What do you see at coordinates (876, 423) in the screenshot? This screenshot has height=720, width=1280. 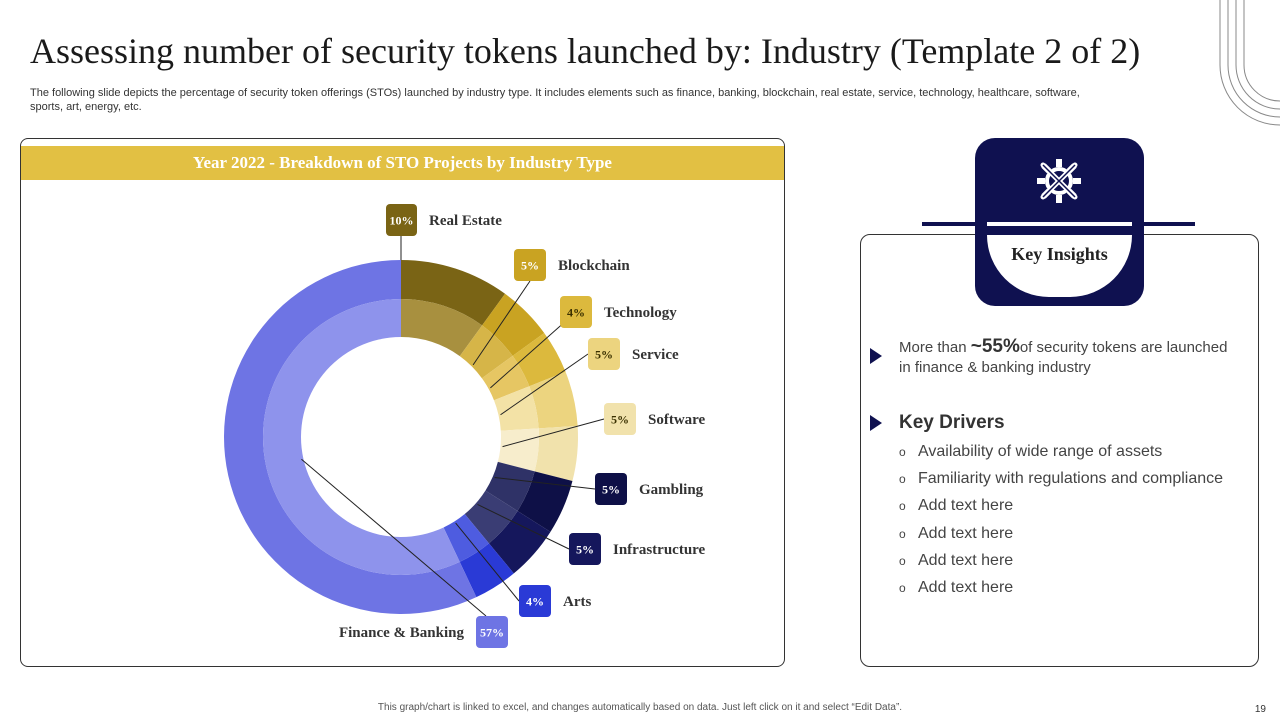 I see `drivers-arrow-icon` at bounding box center [876, 423].